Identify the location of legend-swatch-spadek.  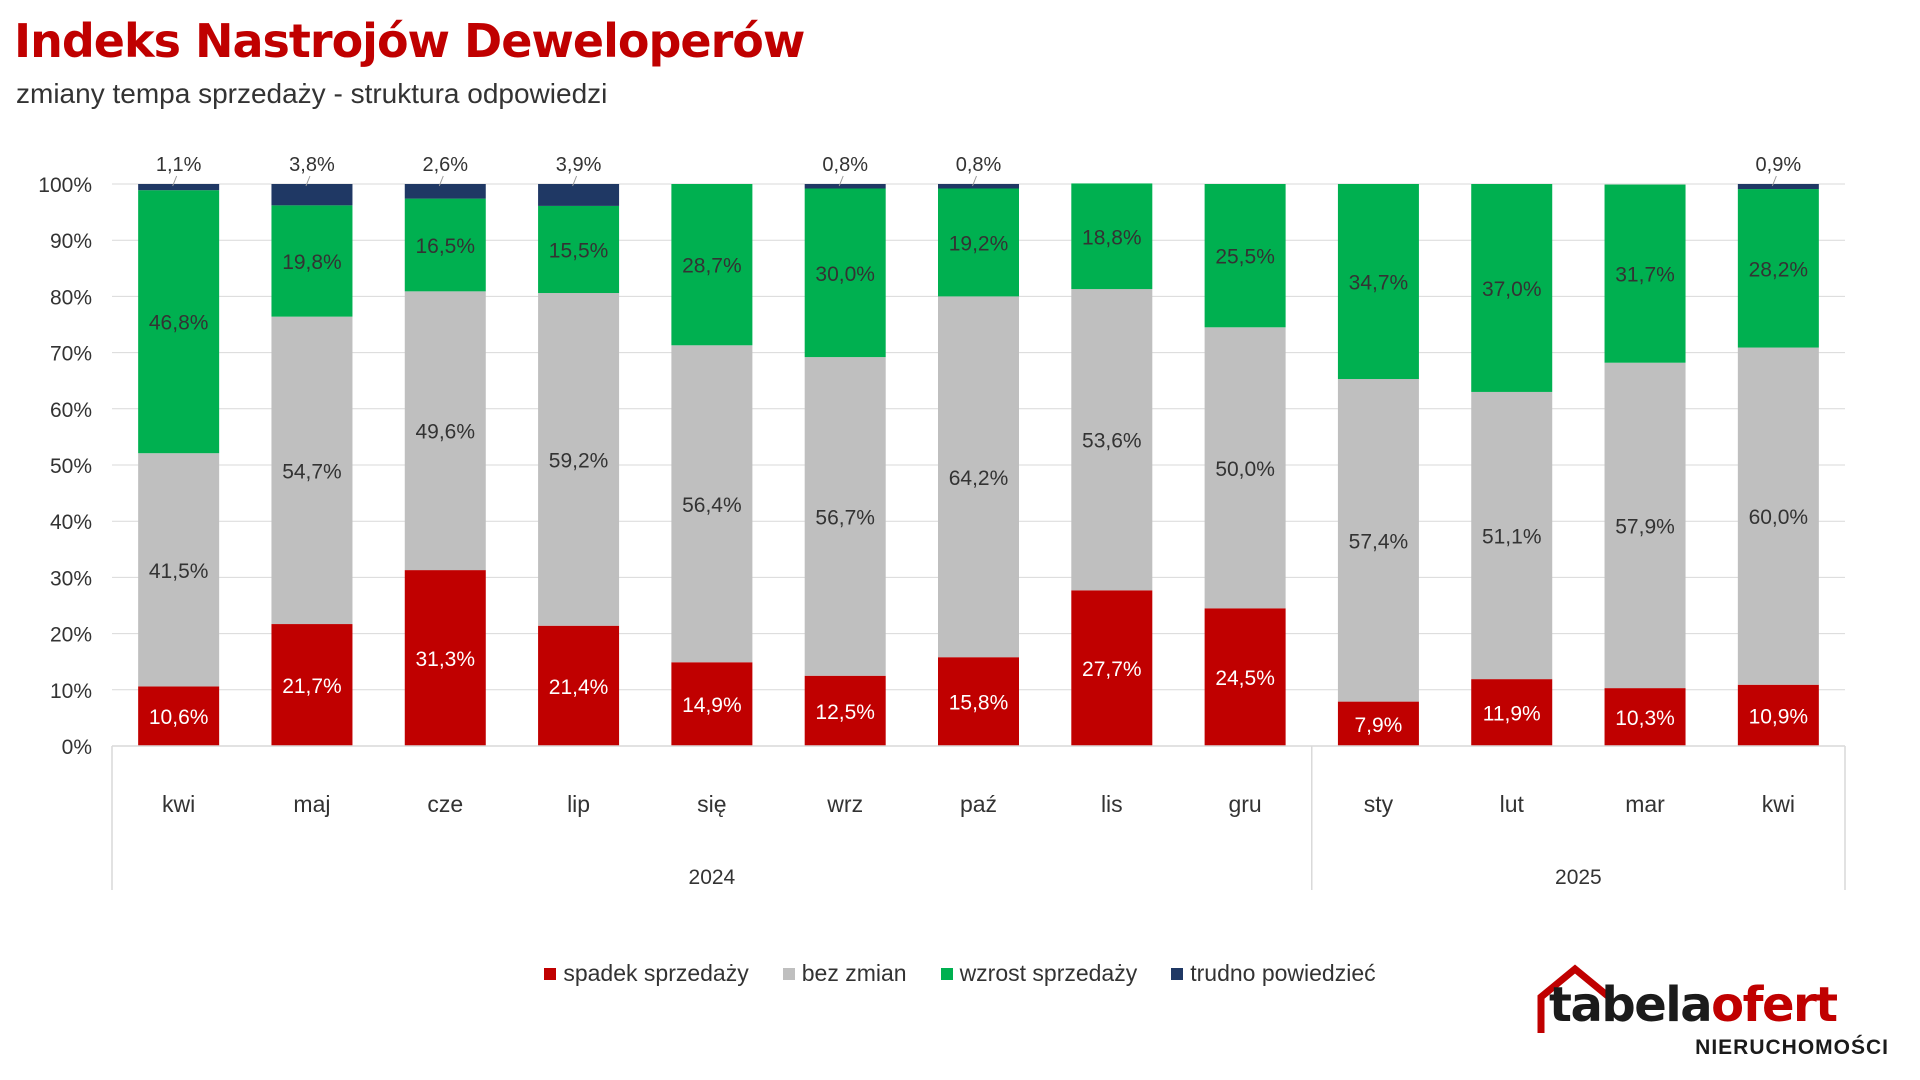
(550, 973).